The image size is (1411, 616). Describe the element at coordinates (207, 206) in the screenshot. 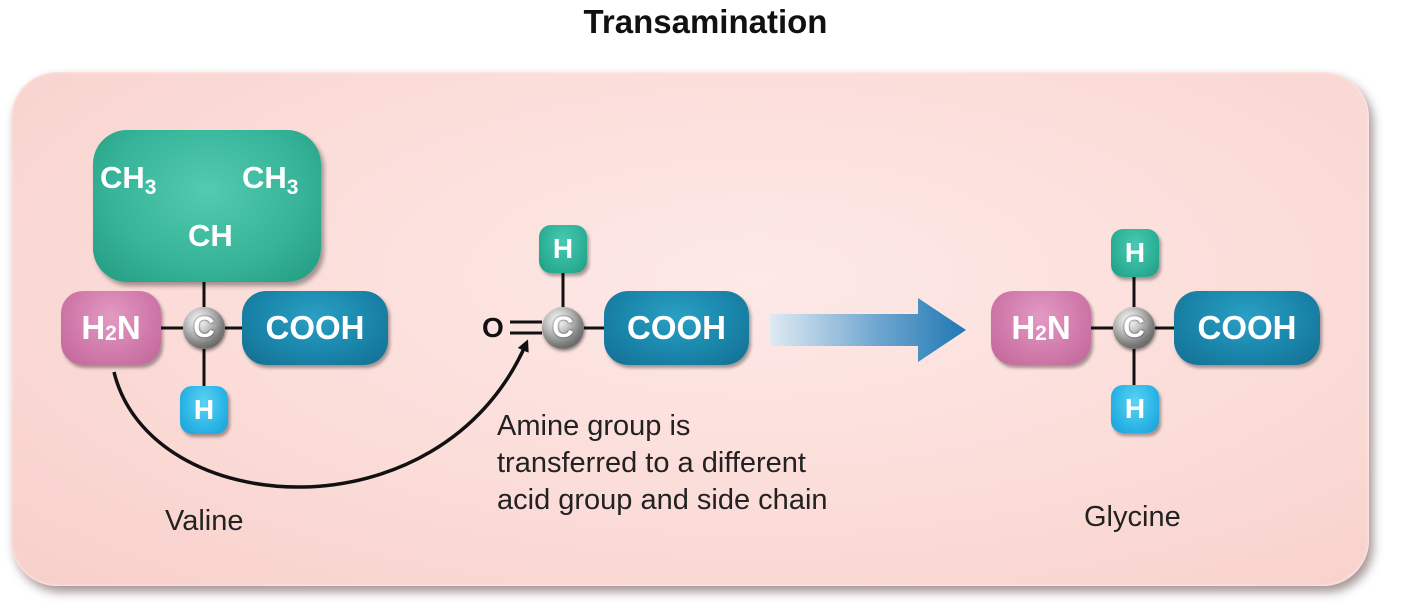

I see `valine-side-chain-box` at that location.